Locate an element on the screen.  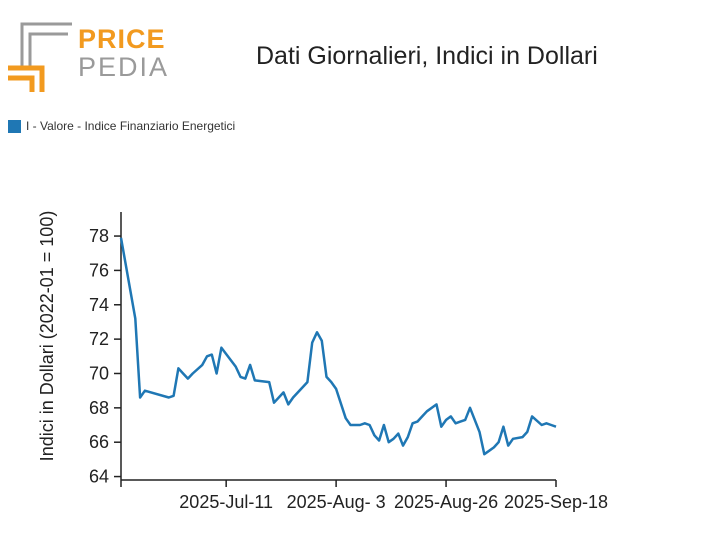
y-tick-label: 78 is located at coordinates (99, 236).